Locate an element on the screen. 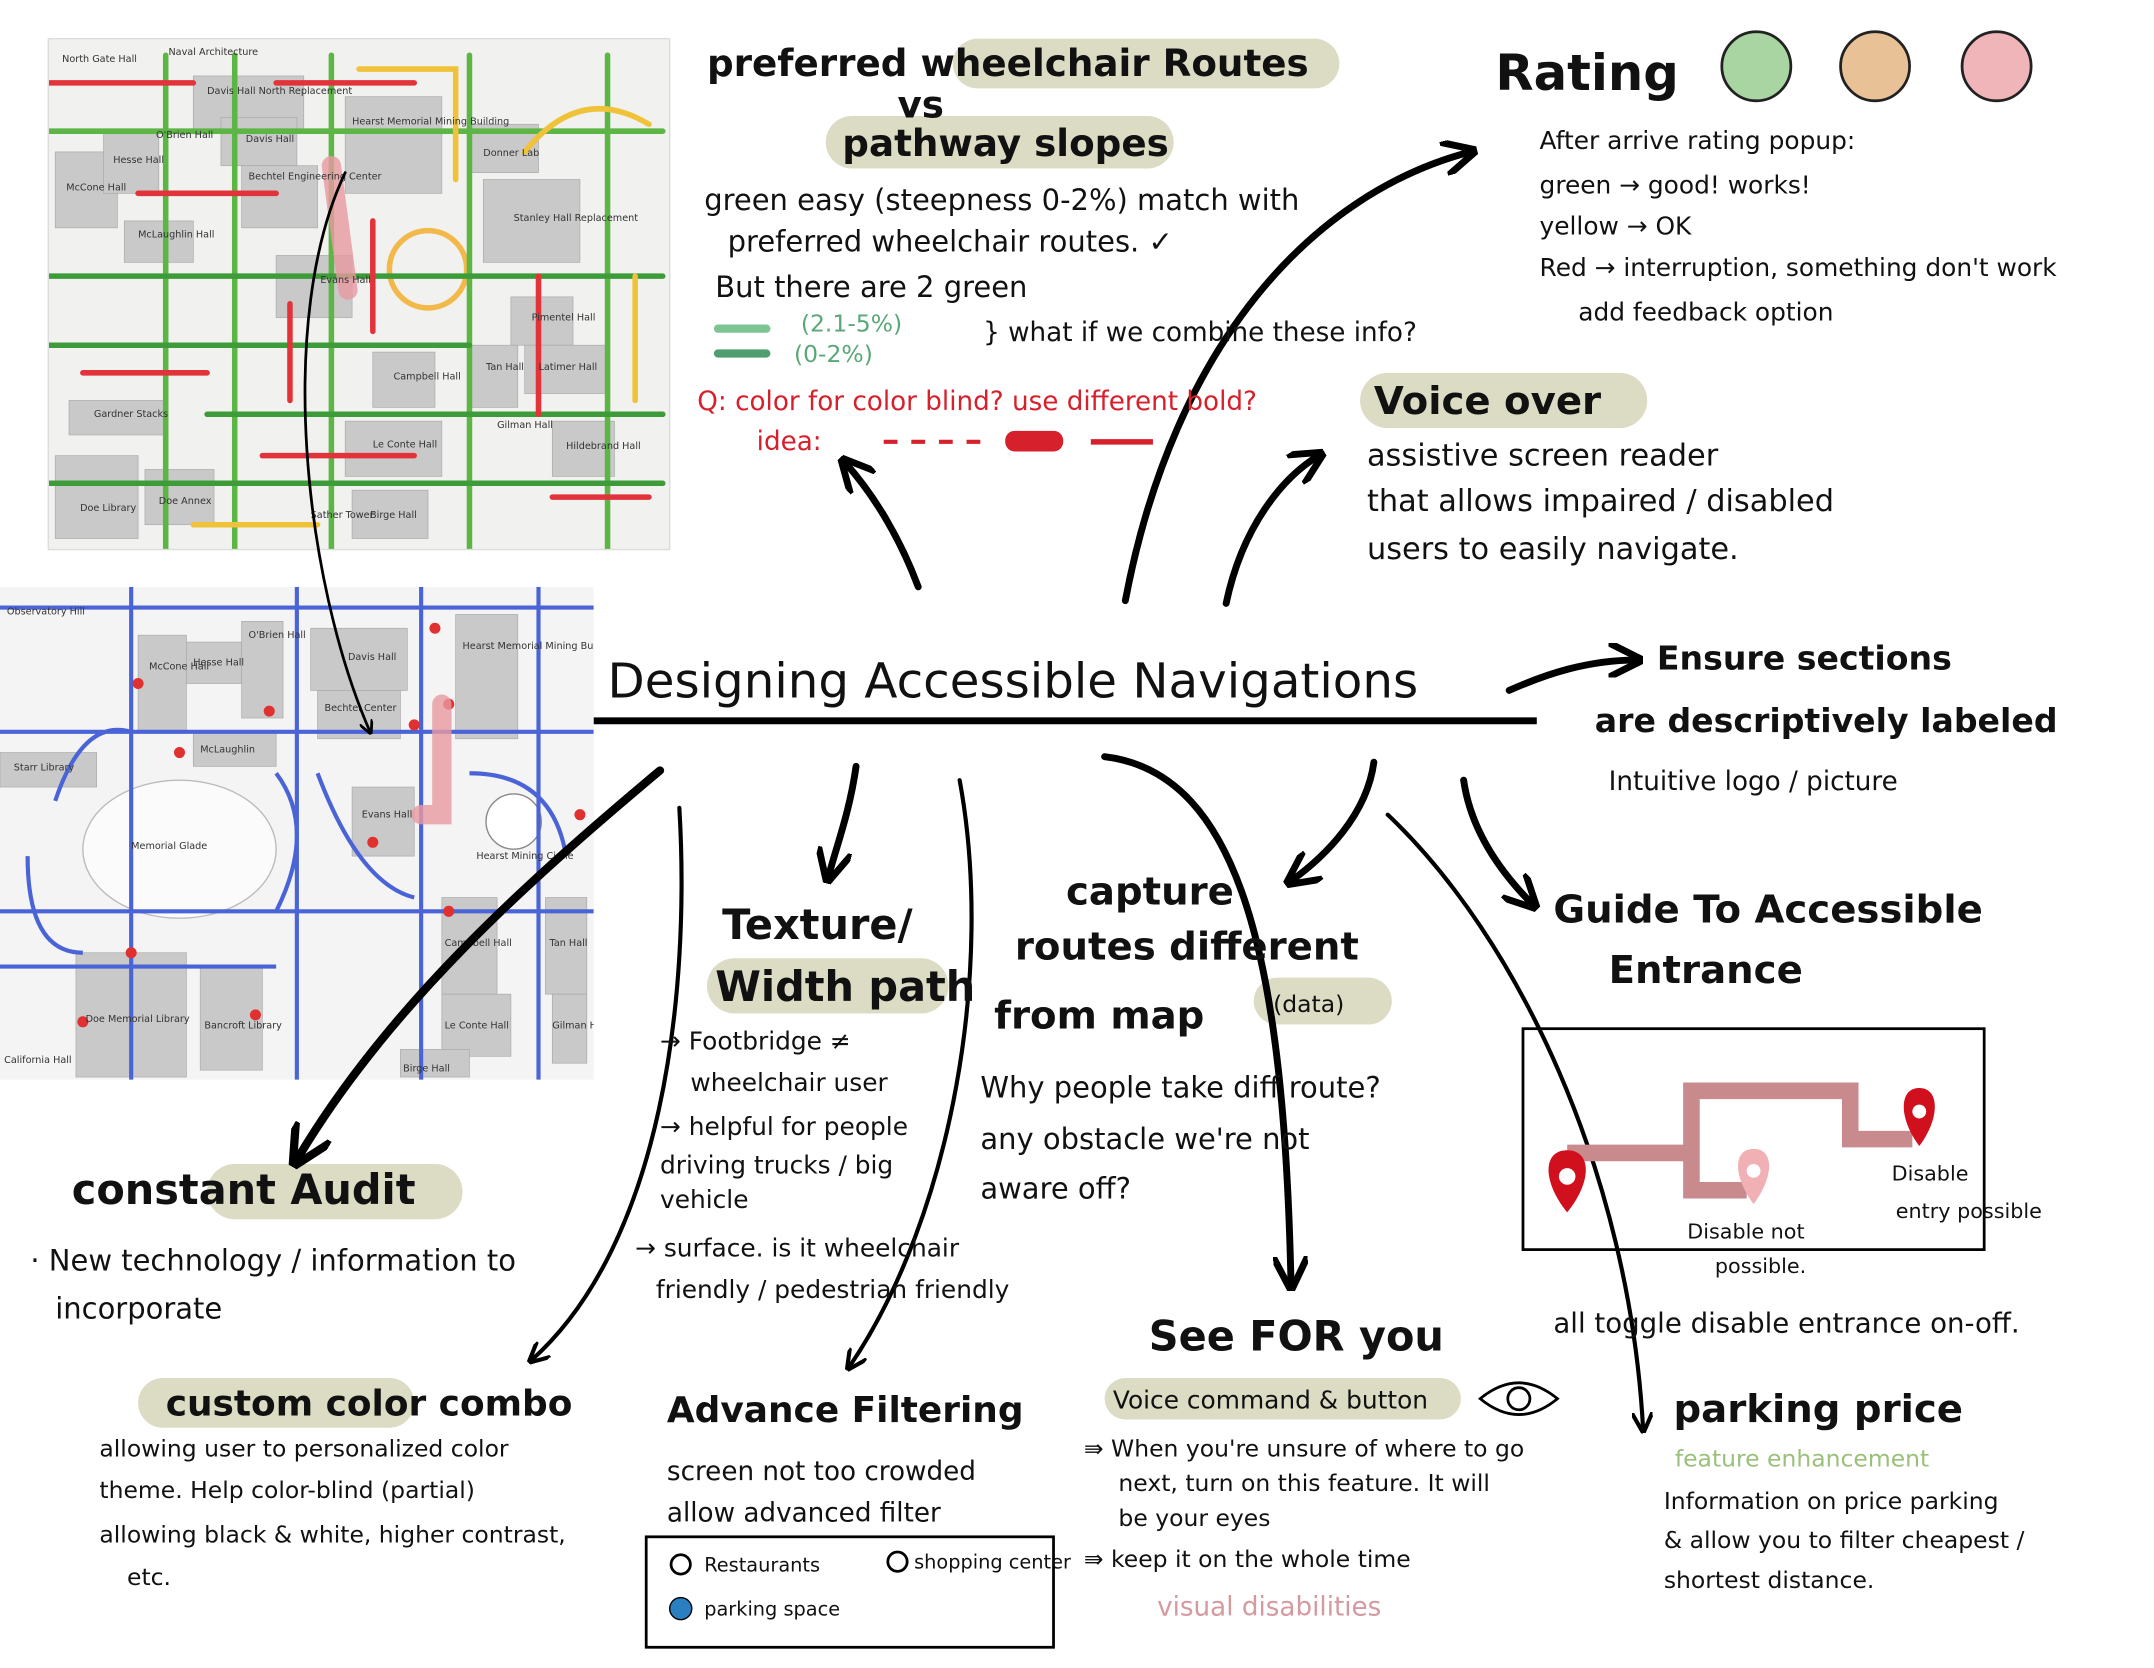 The height and width of the screenshot is (1668, 2154). note-line: shortest distance. is located at coordinates (1769, 1580).